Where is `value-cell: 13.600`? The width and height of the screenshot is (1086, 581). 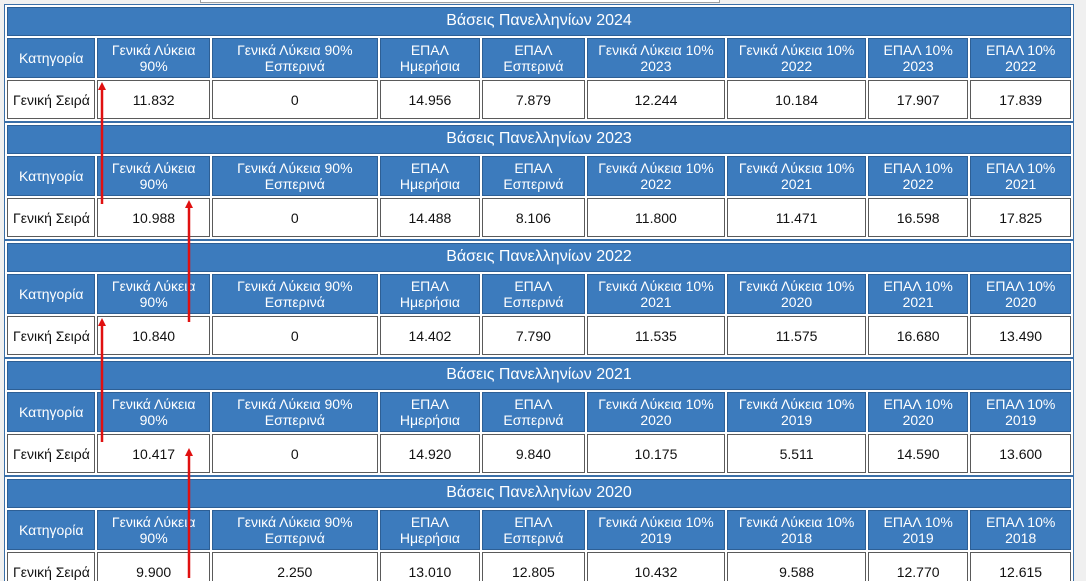 value-cell: 13.600 is located at coordinates (1020, 453).